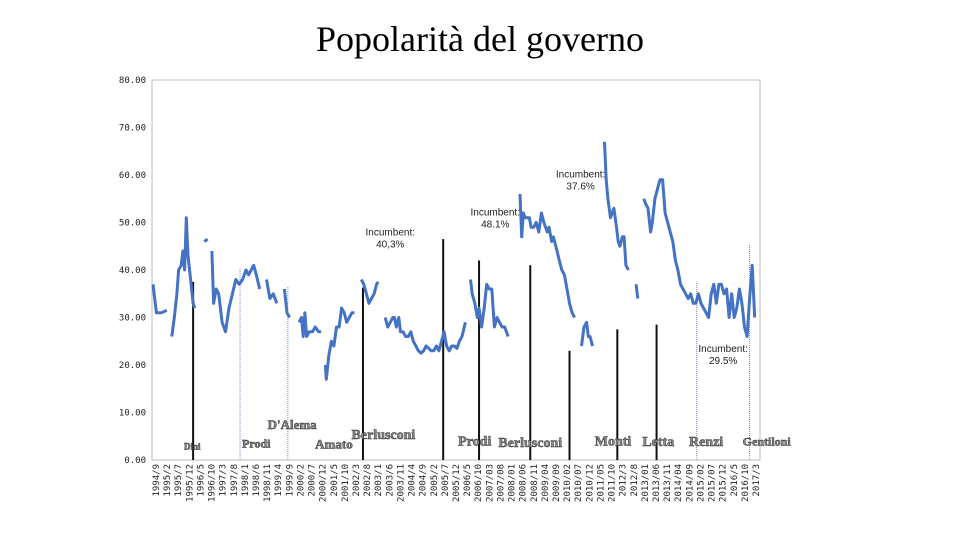  Describe the element at coordinates (379, 480) in the screenshot. I see `x-tick-label: 2003/1` at that location.